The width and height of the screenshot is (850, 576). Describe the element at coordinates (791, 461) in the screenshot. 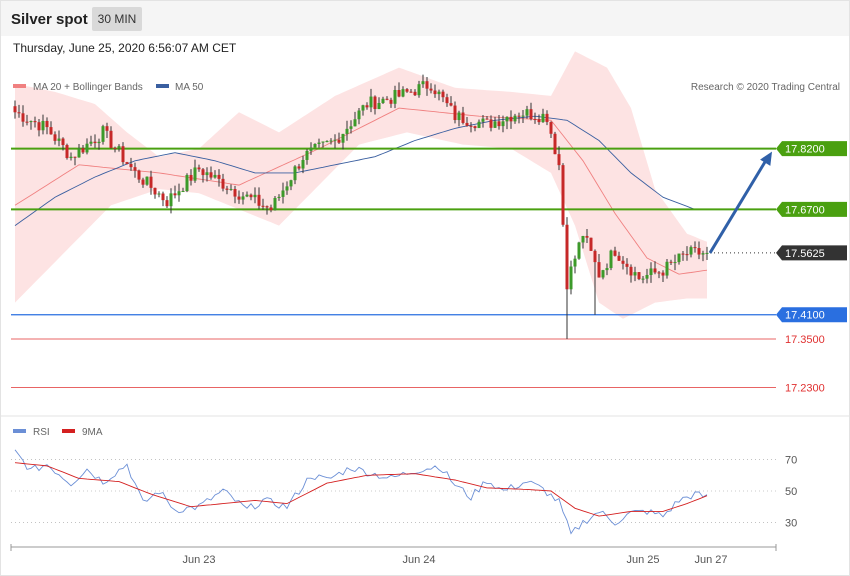

I see `rsi-tick-label: 70` at that location.